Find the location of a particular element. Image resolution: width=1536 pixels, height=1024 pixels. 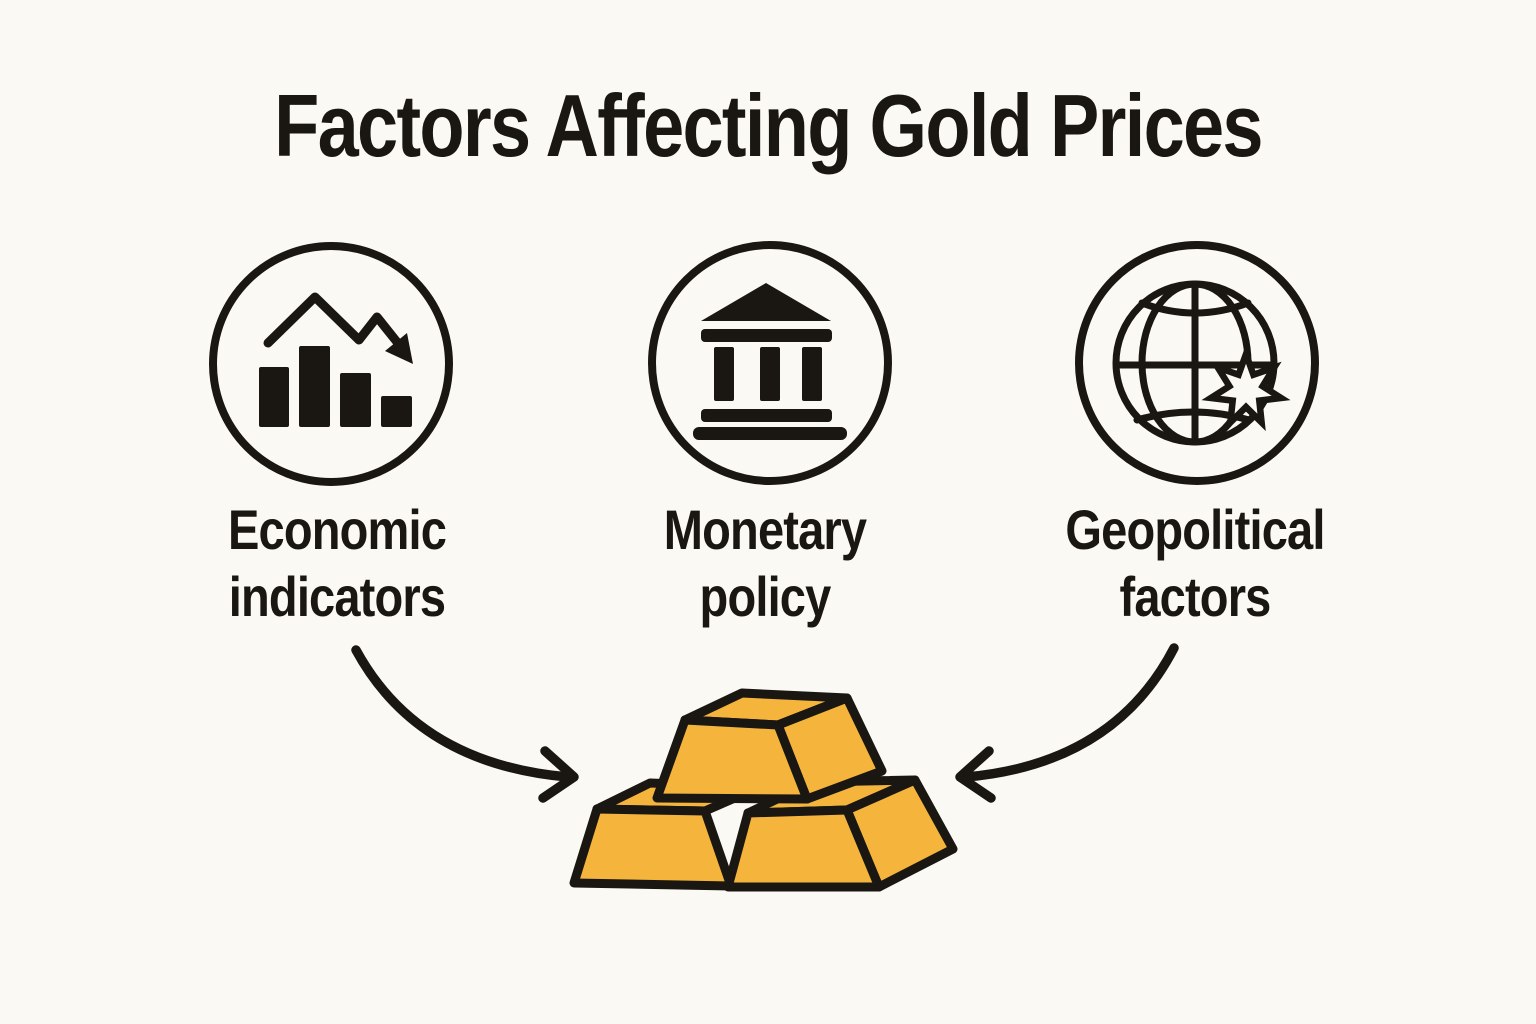

declining-bar-chart-icon is located at coordinates (331, 364).